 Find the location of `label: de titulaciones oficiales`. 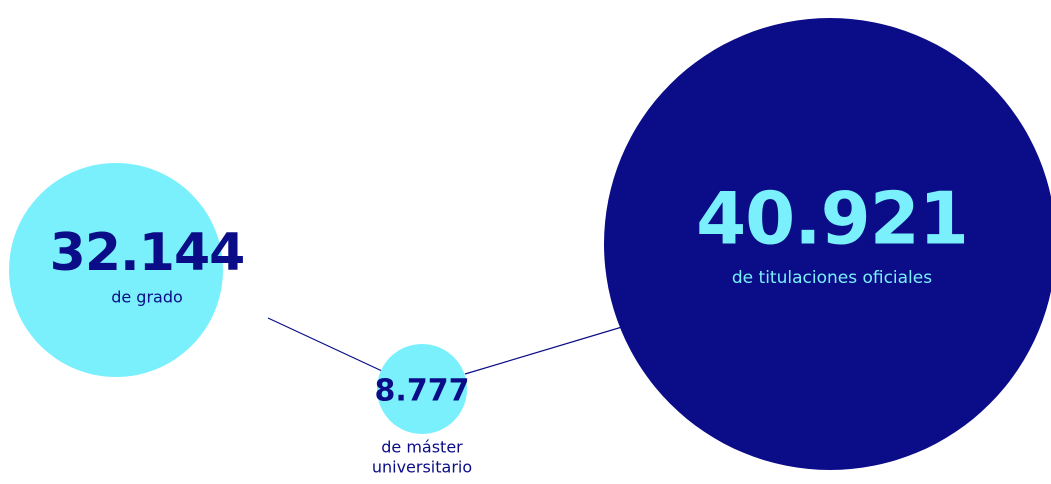

label: de titulaciones oficiales is located at coordinates (832, 278).